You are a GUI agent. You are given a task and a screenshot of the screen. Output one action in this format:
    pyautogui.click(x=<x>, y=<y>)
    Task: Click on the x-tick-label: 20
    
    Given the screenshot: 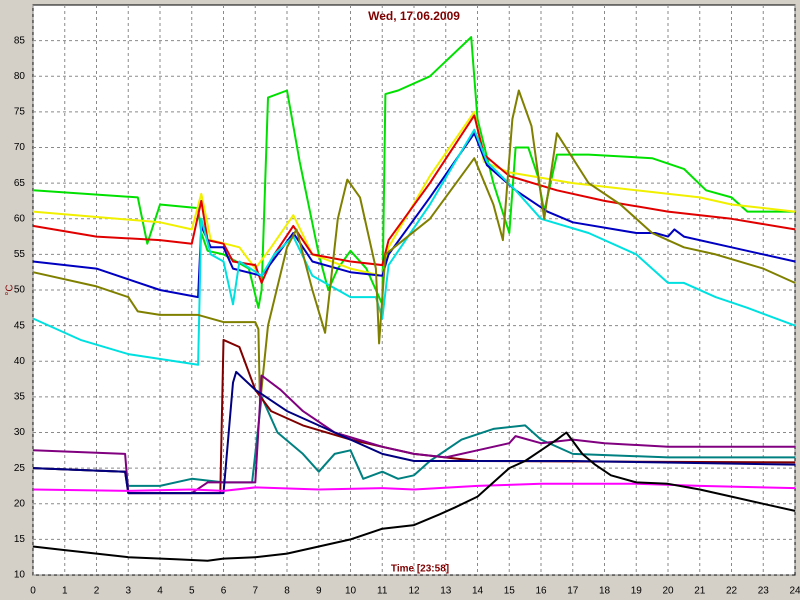 What is the action you would take?
    pyautogui.click(x=668, y=591)
    